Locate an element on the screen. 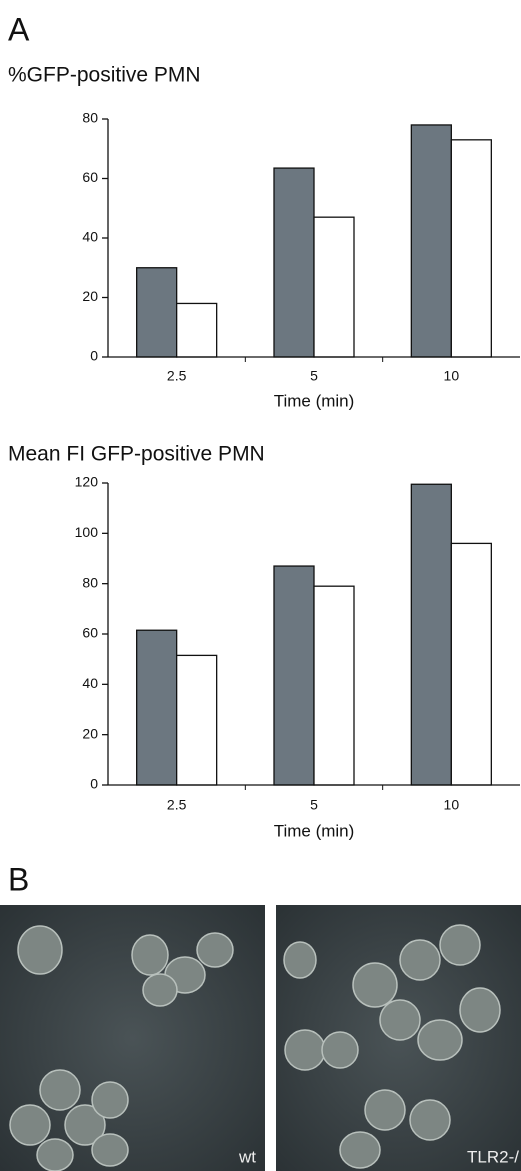 The height and width of the screenshot is (1171, 521). image-label: TLR2-/ is located at coordinates (493, 1156).